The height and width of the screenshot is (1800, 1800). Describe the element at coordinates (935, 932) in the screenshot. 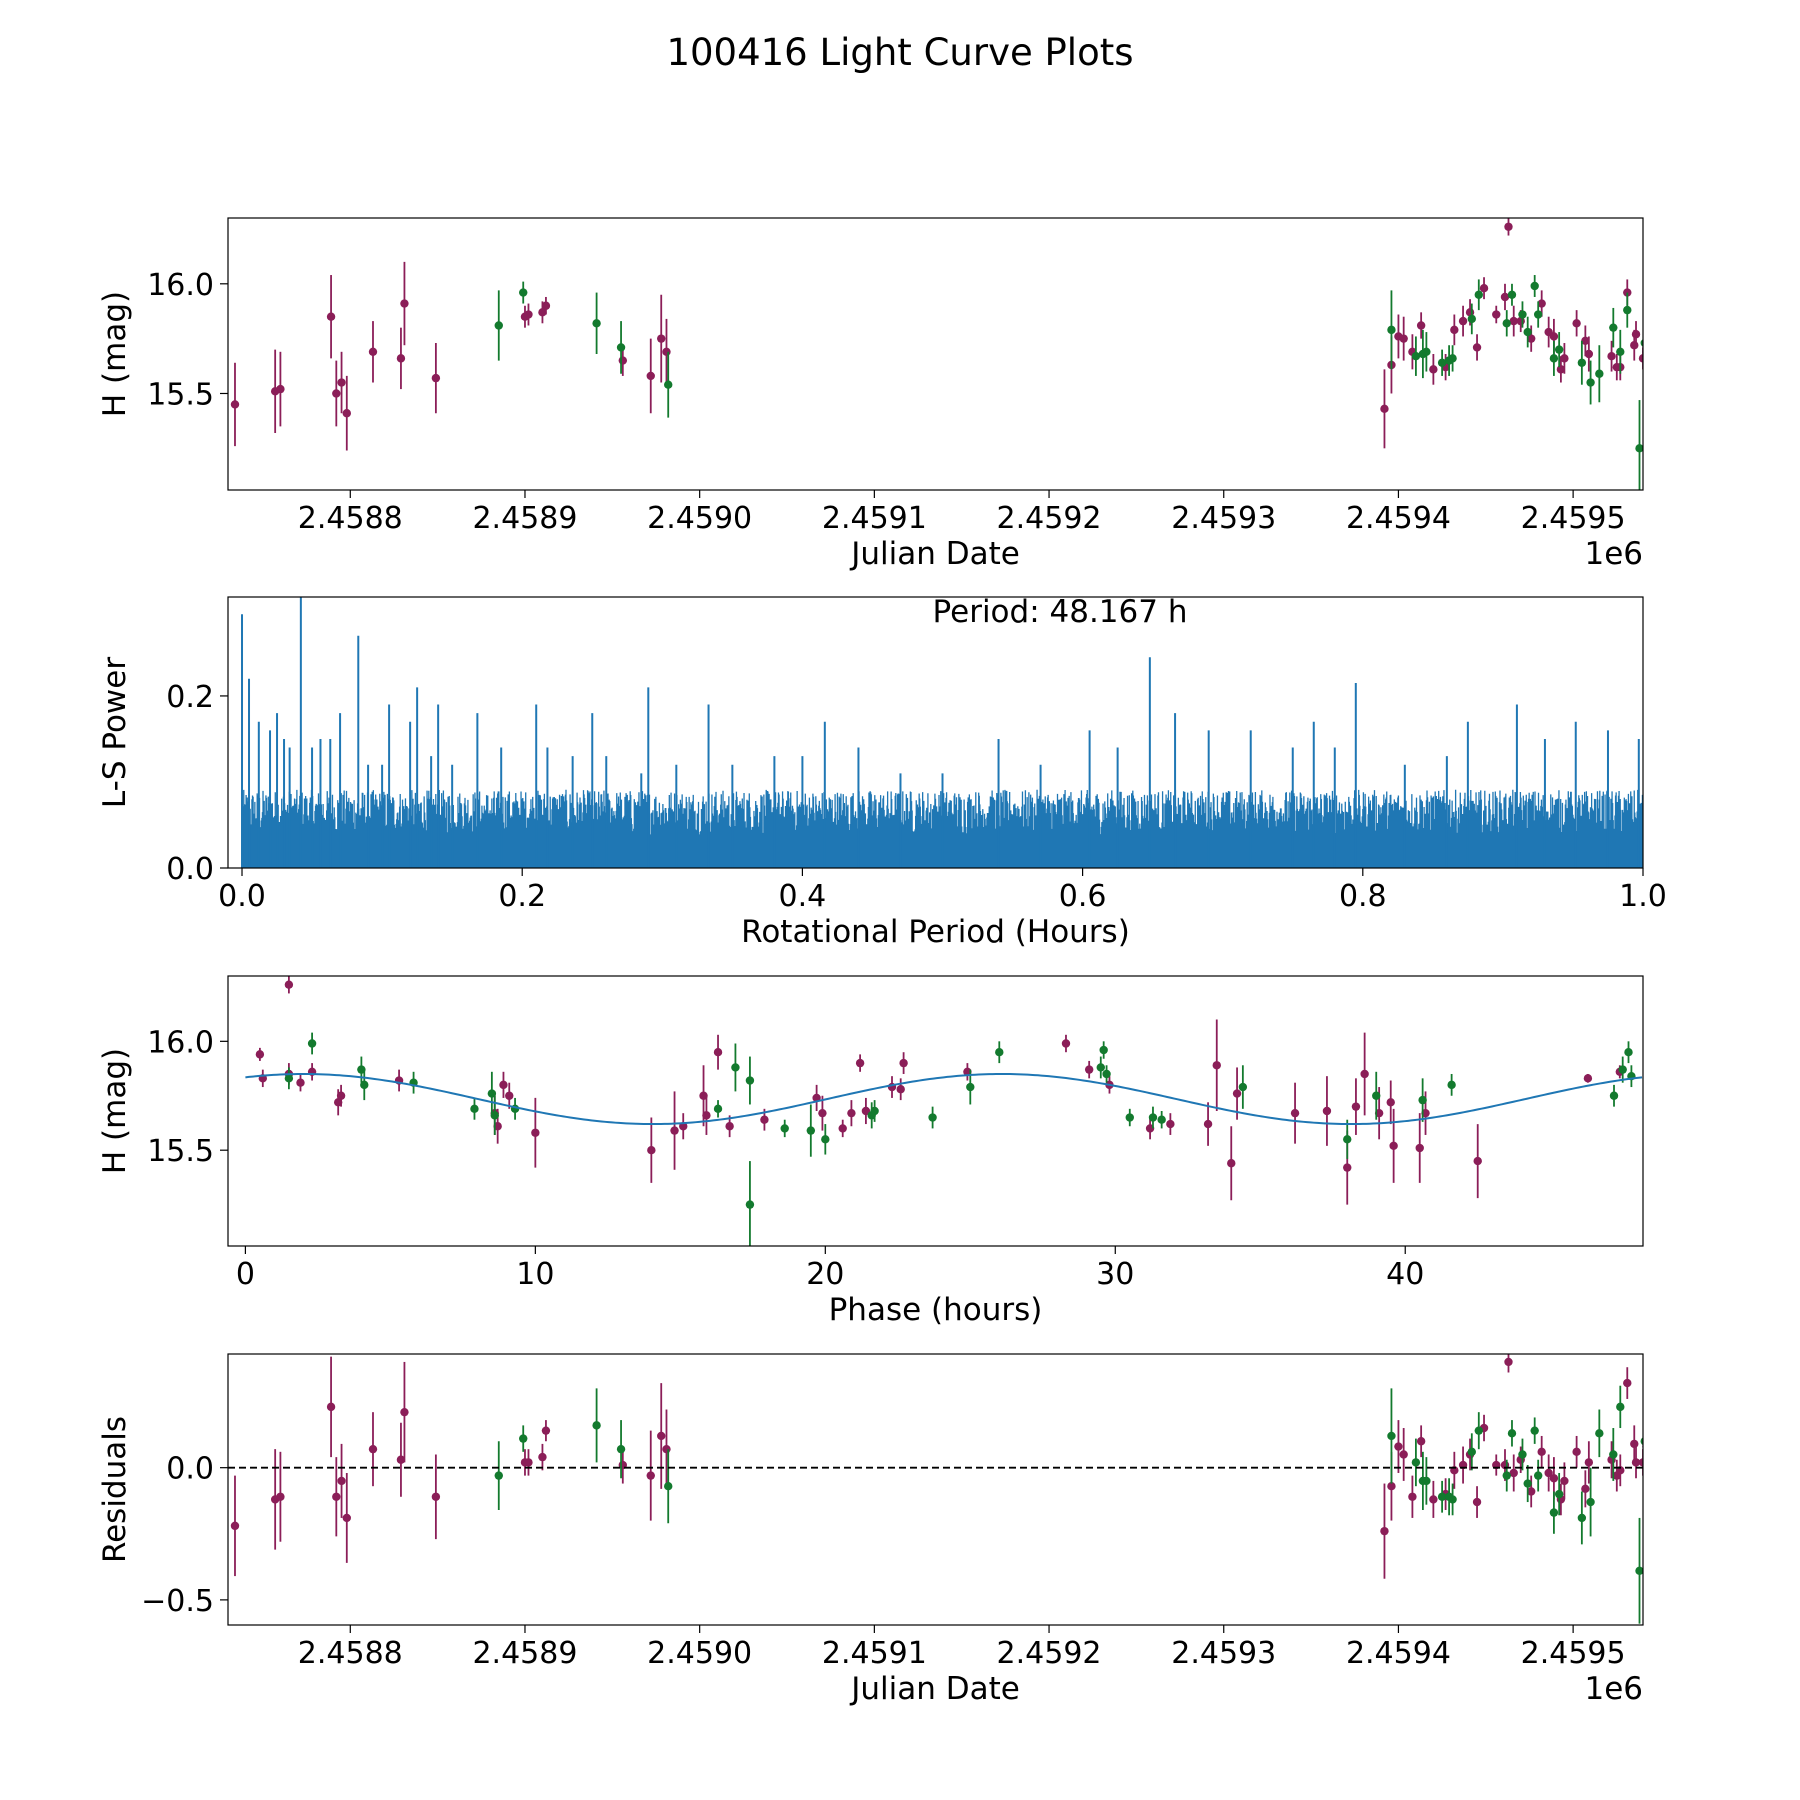

I see `periodogram-xlabel: Rotational Period (Hours)` at that location.